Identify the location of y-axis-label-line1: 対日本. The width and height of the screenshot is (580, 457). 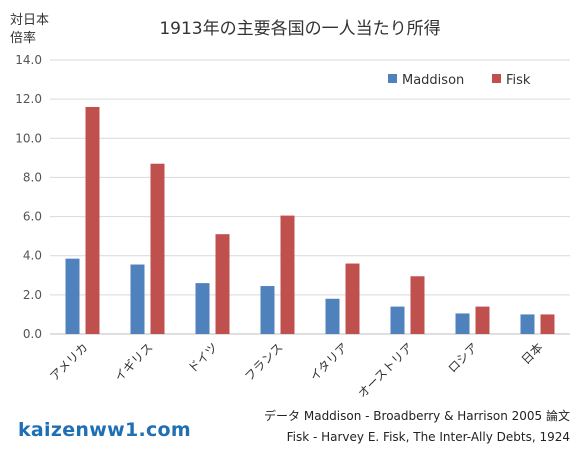
(29, 20).